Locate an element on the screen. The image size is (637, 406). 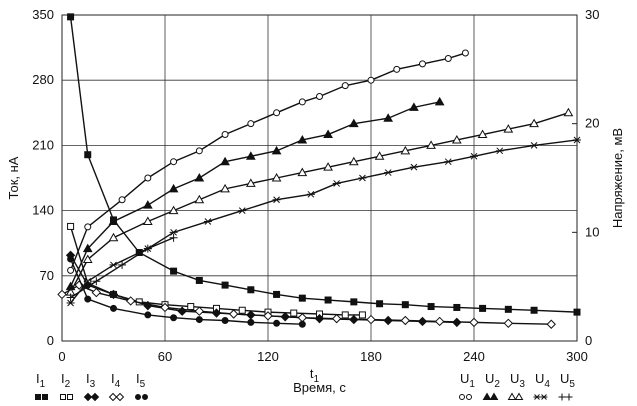
legend: I1 I2 I3 I4 I5 U1 U2 U3 U4 U5 is located at coordinates (305, 386).